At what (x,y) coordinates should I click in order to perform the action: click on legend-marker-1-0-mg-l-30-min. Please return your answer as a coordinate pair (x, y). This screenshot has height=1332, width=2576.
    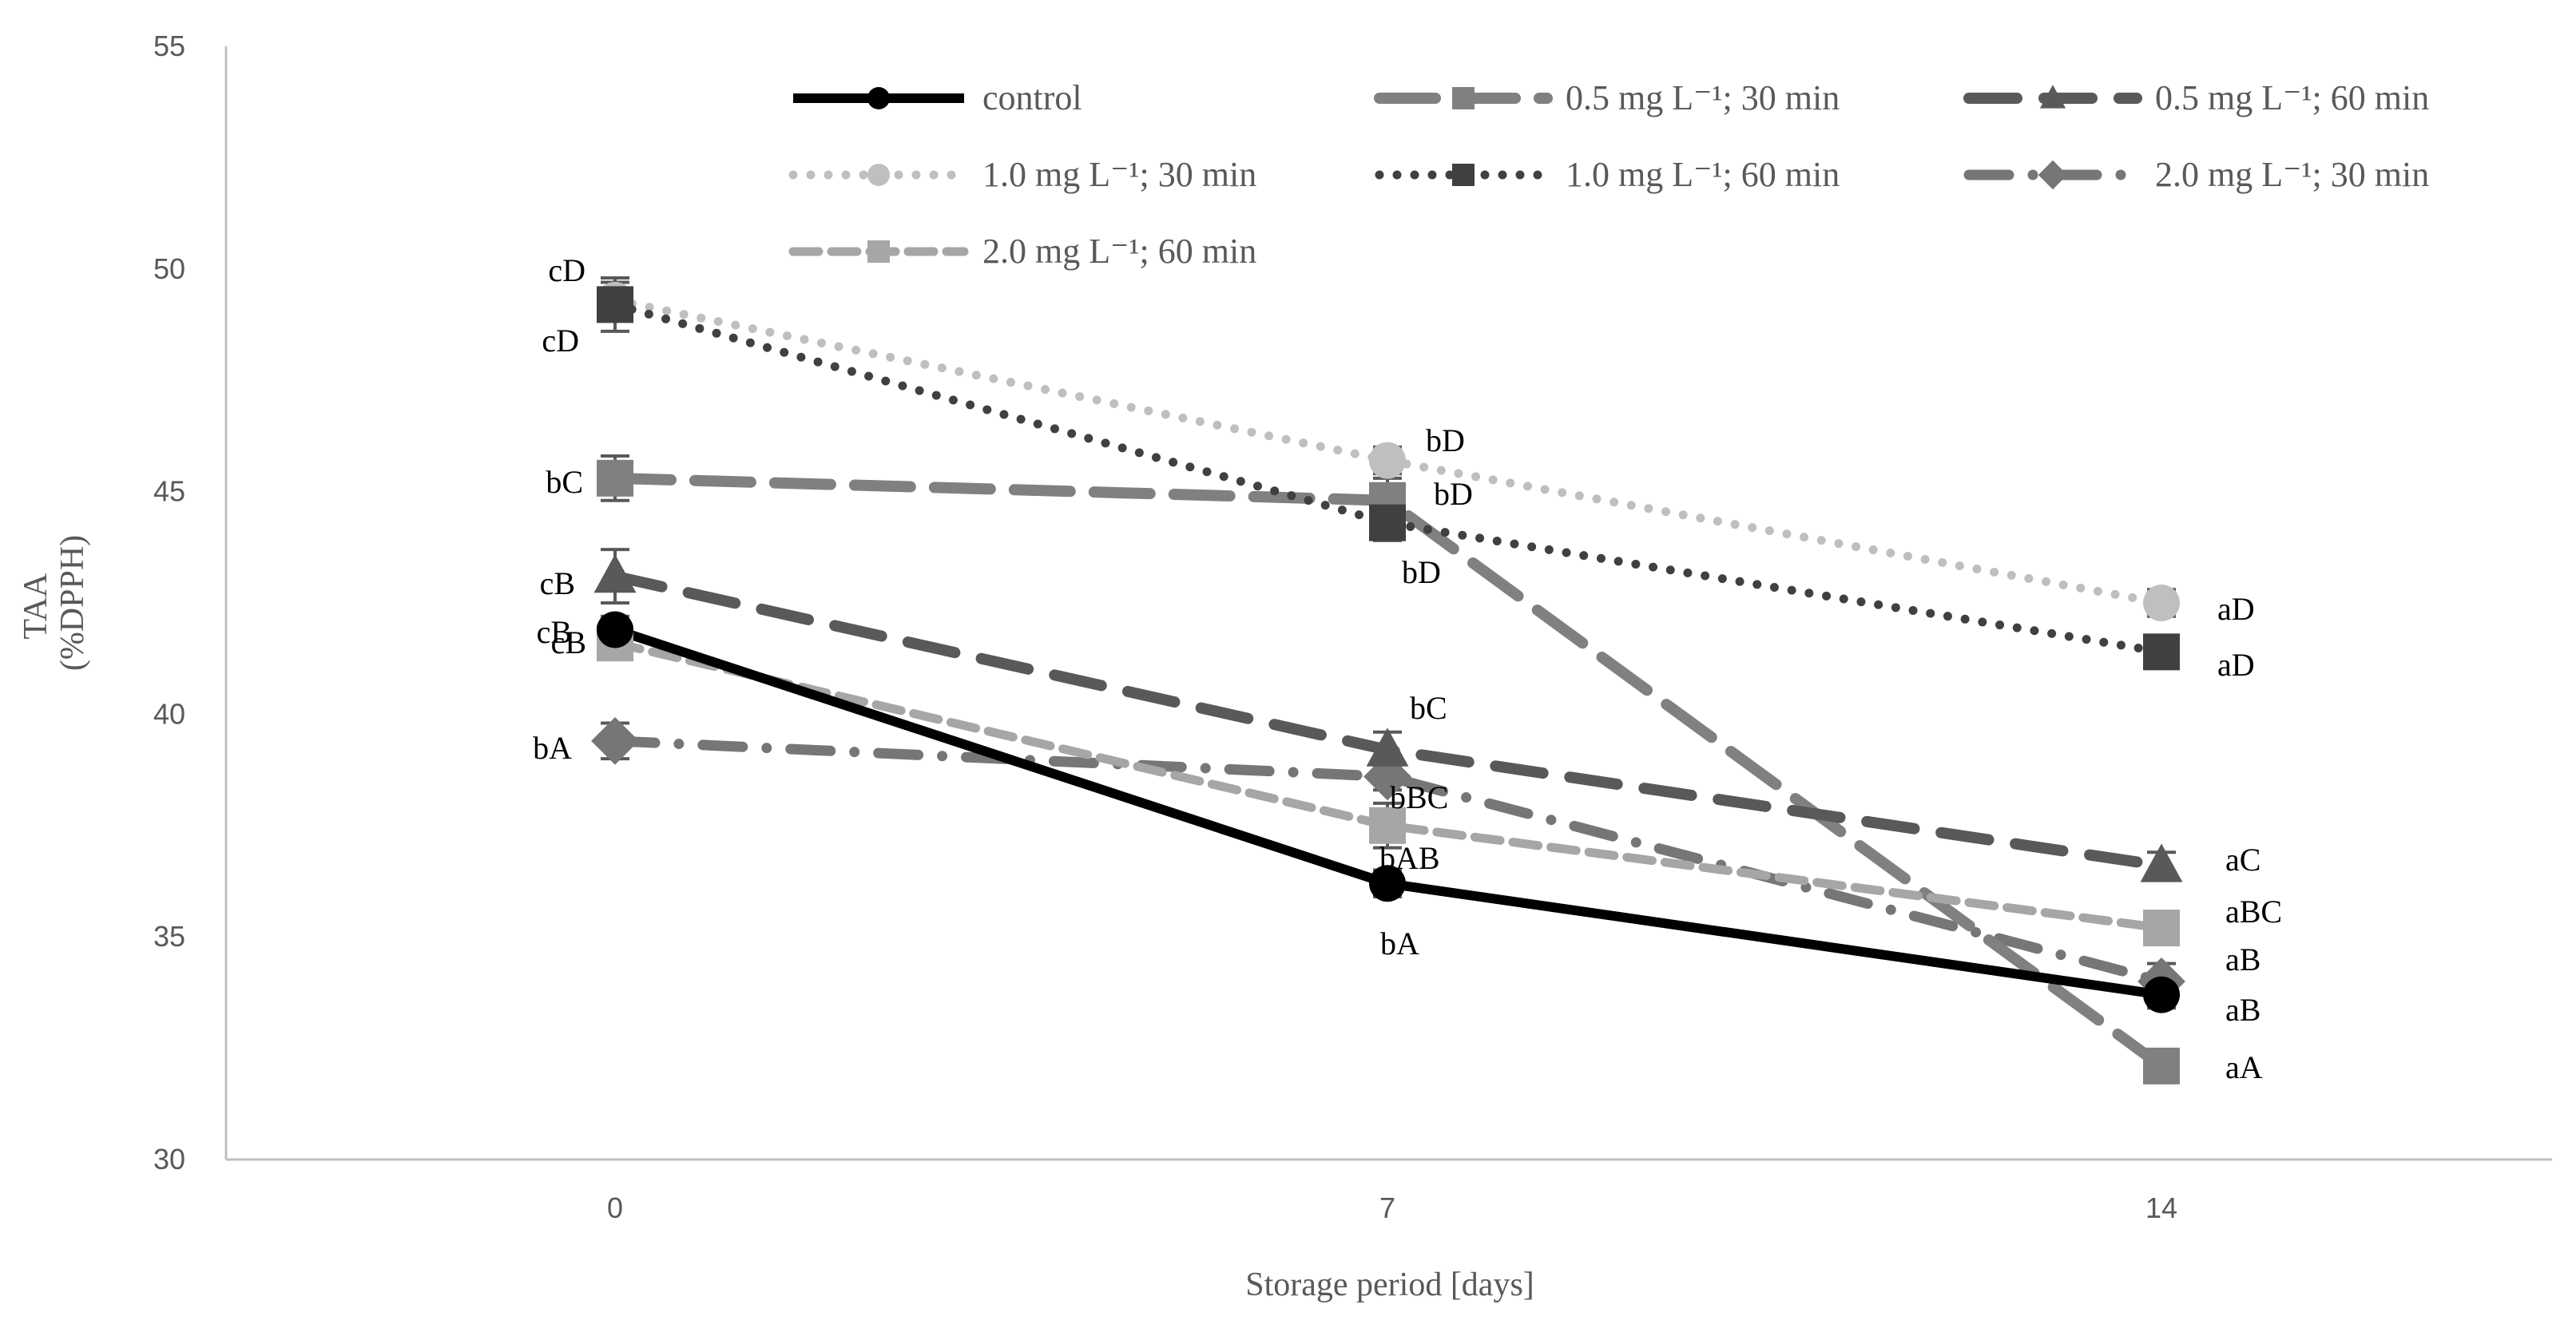
    Looking at the image, I should click on (878, 175).